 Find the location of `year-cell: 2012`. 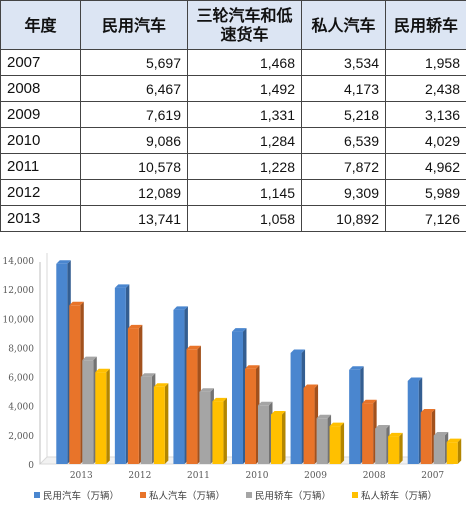

year-cell: 2012 is located at coordinates (41, 193).